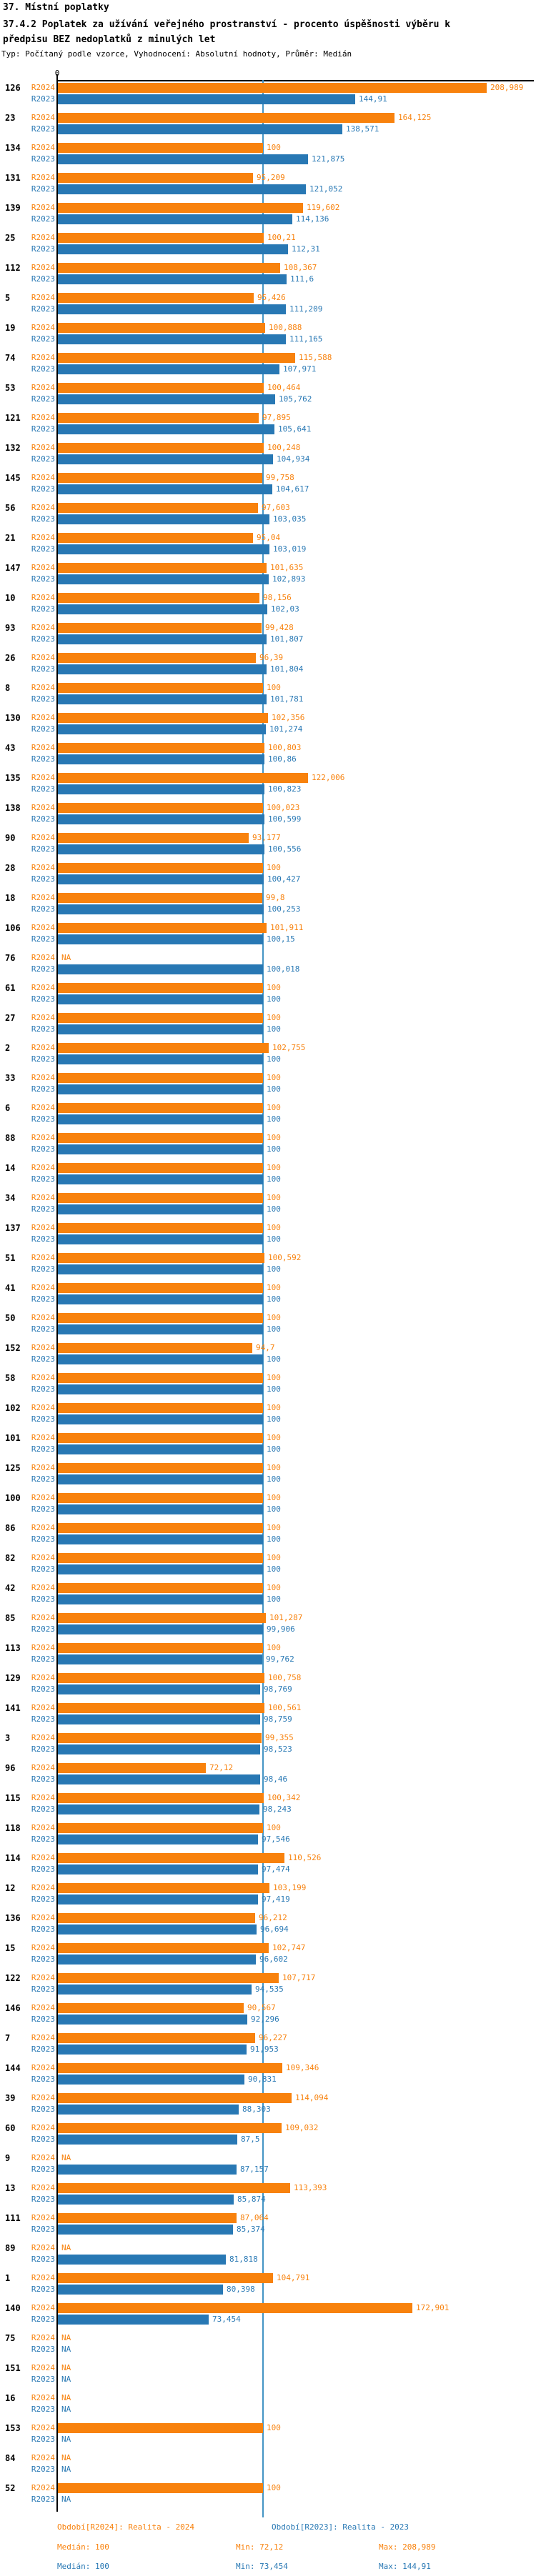  What do you see at coordinates (66, 2439) in the screenshot?
I see `value-label-r2023-153: NA` at bounding box center [66, 2439].